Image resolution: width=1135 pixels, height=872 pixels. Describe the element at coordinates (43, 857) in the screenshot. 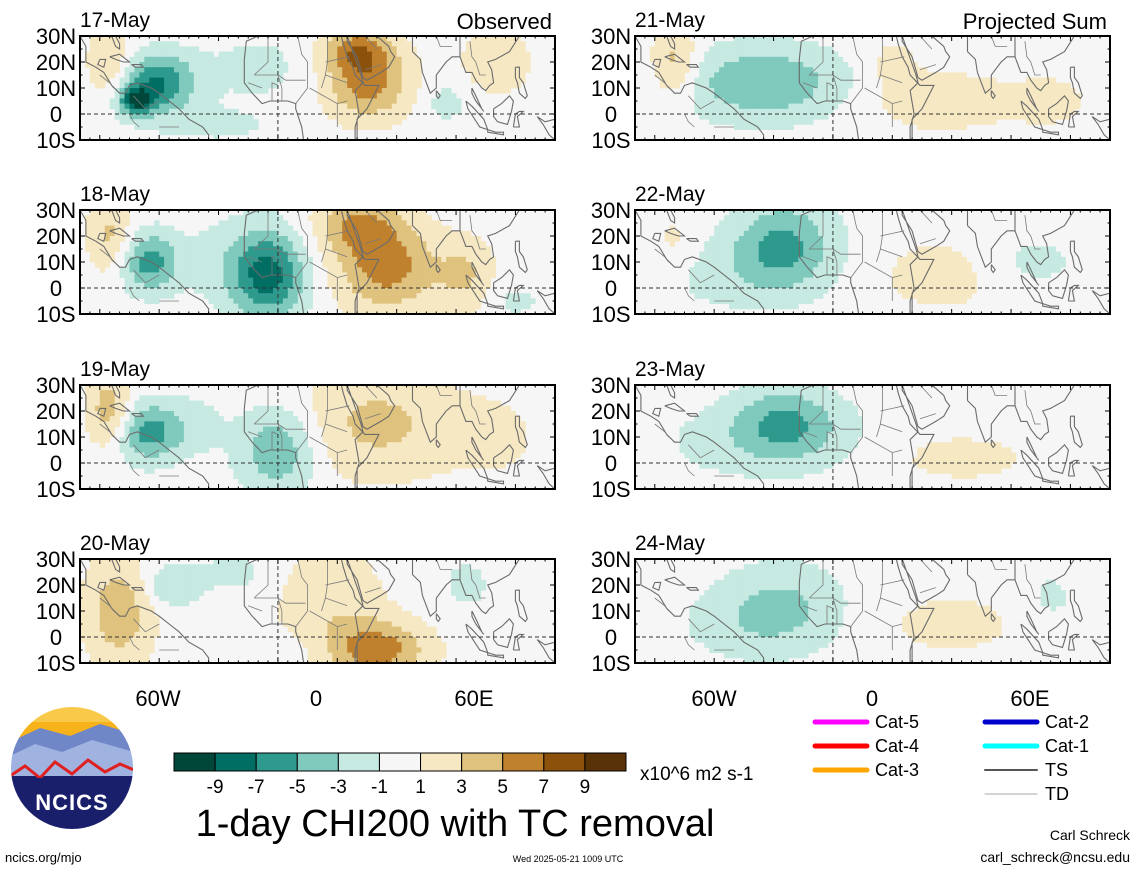

I see `footer-site: ncics.org/mjo` at that location.